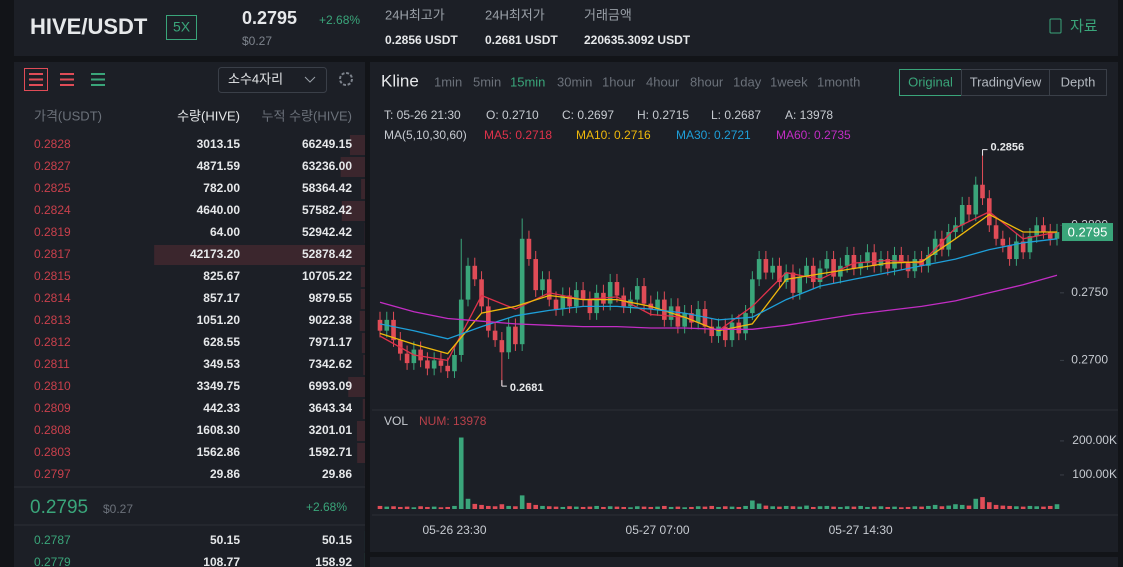  I want to click on order-total: 50.15, so click(337, 540).